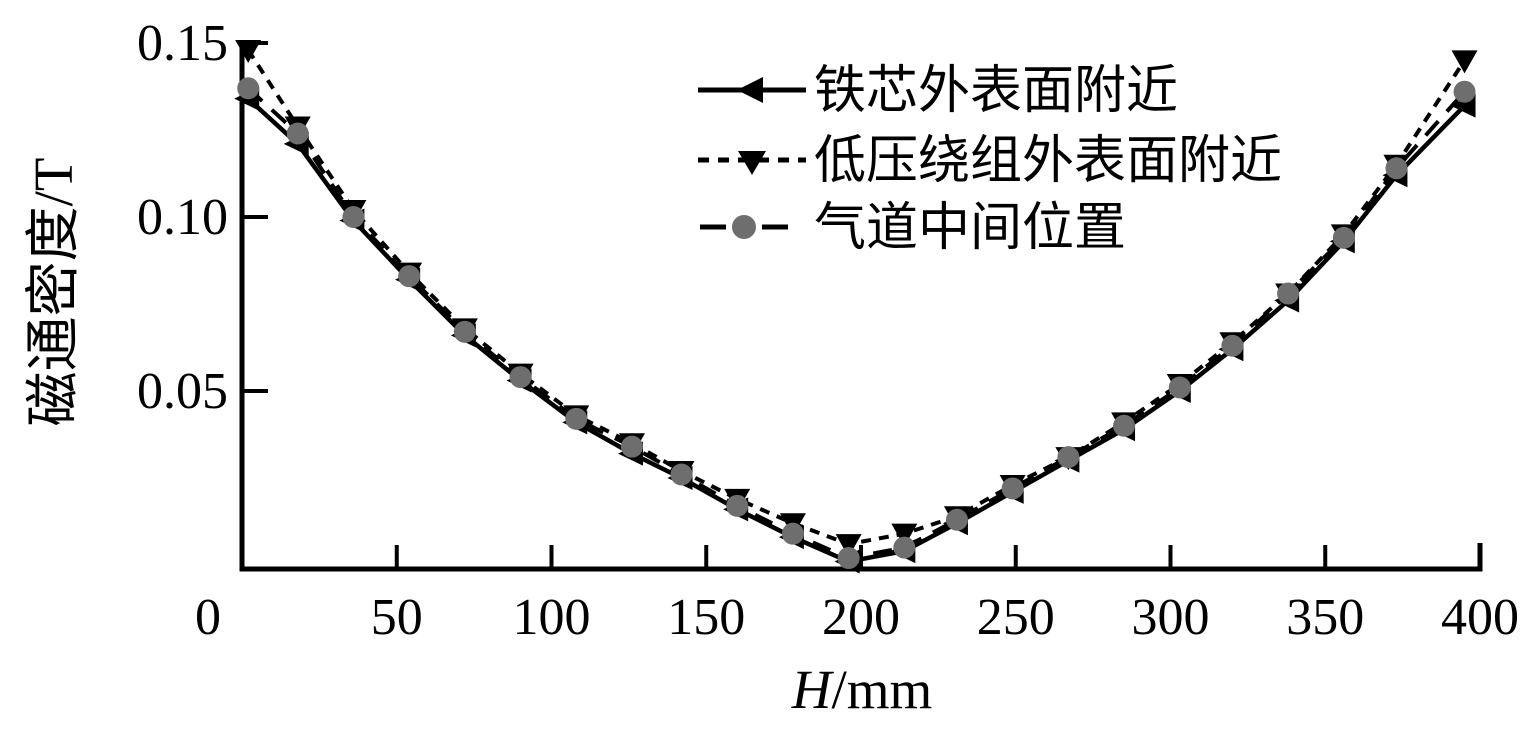  I want to click on x-tick-label: 200, so click(861, 617).